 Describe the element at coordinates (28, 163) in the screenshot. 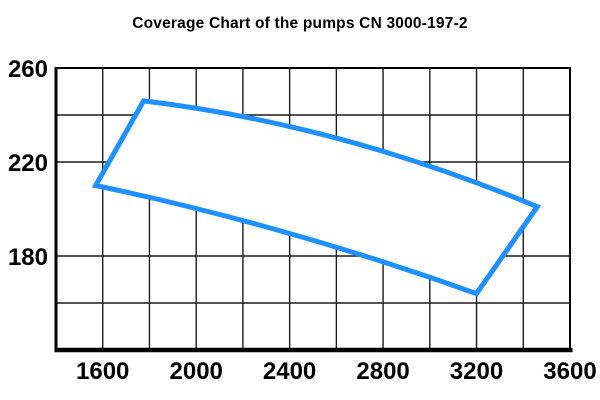

I see `y-axis-tick-label: 220` at that location.